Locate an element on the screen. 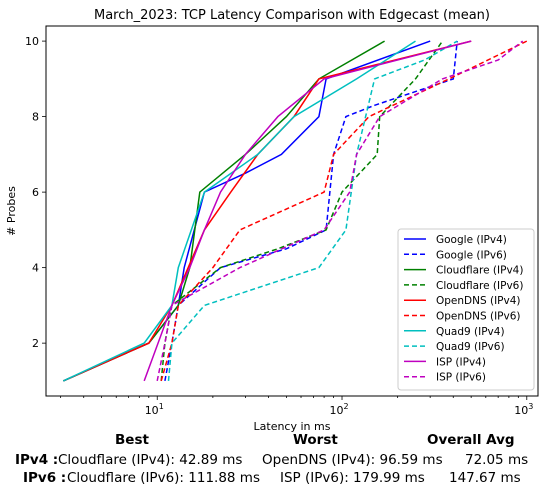 The image size is (548, 494). legend-label: Cloudflare (IPv4) is located at coordinates (479, 271).